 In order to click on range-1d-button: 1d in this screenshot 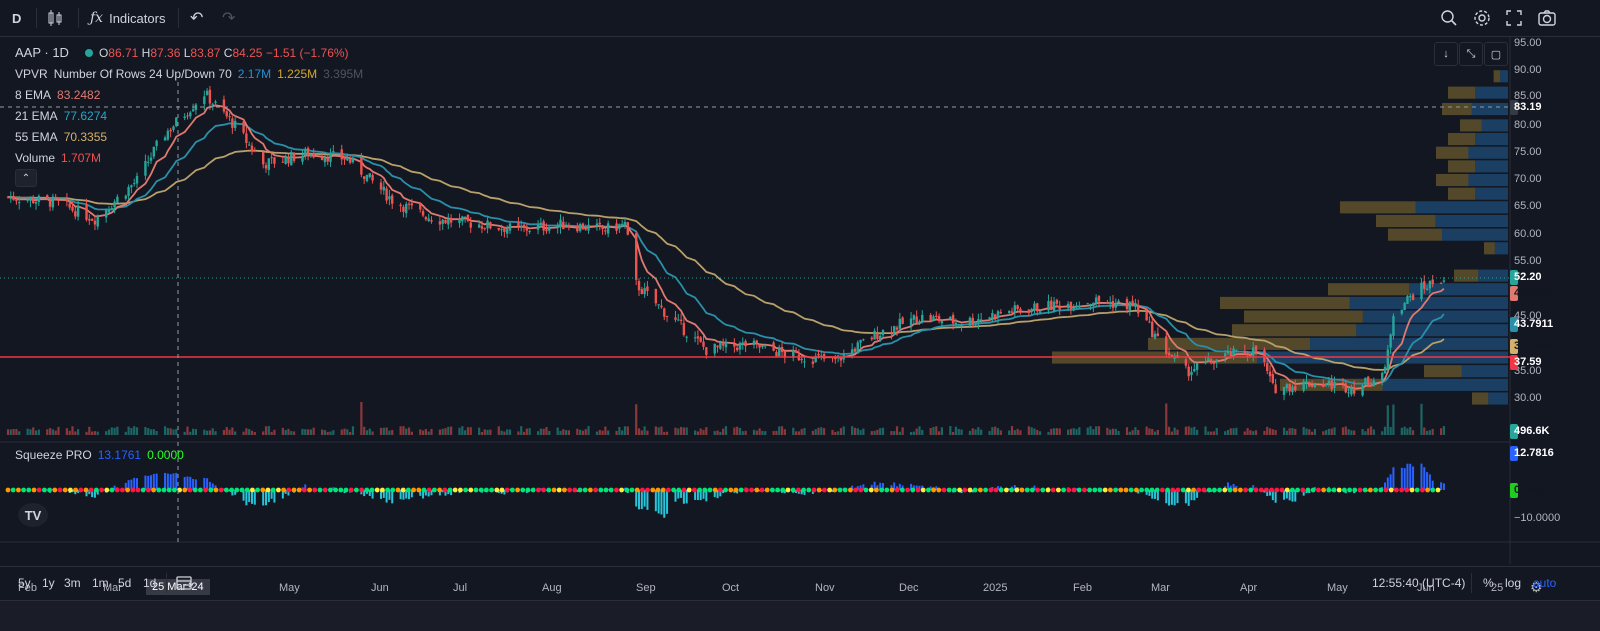, I will do `click(149, 583)`.